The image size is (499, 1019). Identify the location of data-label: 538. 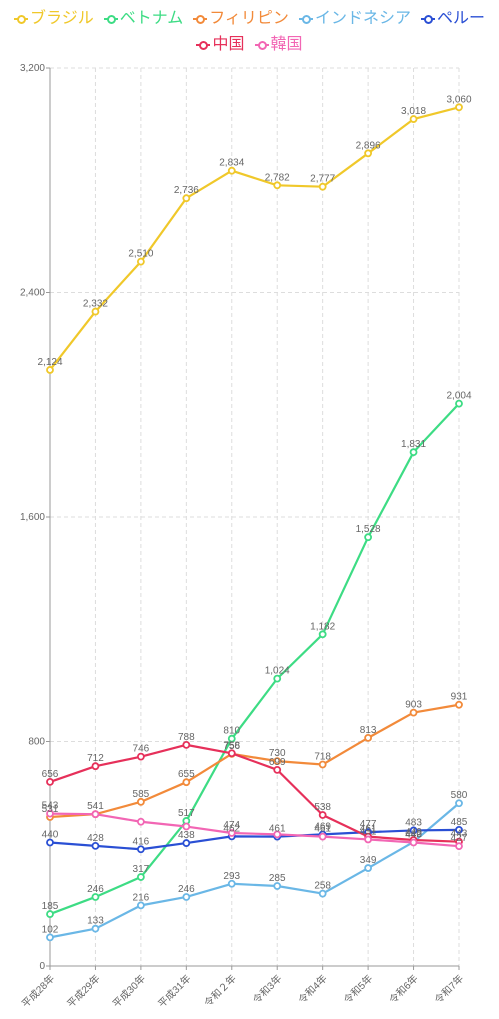
(322, 807).